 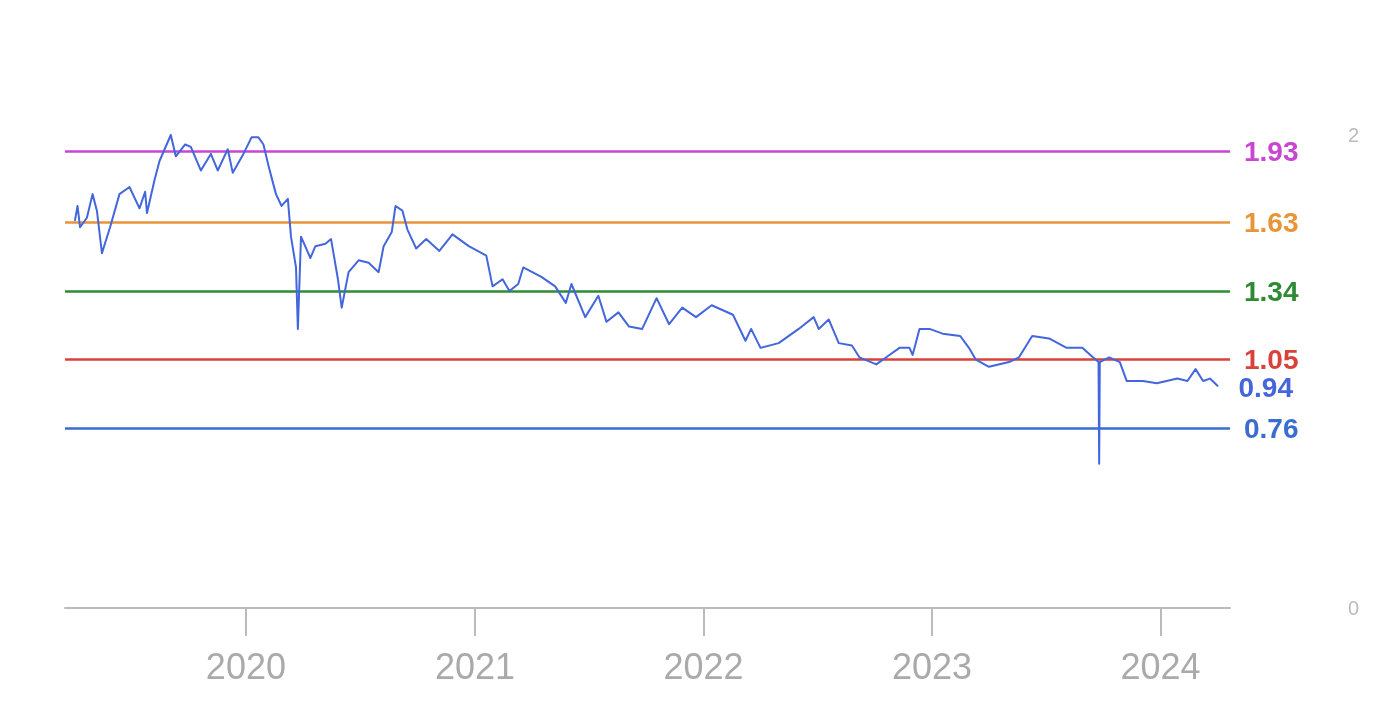 What do you see at coordinates (1354, 608) in the screenshot?
I see `y-tick-label: 0` at bounding box center [1354, 608].